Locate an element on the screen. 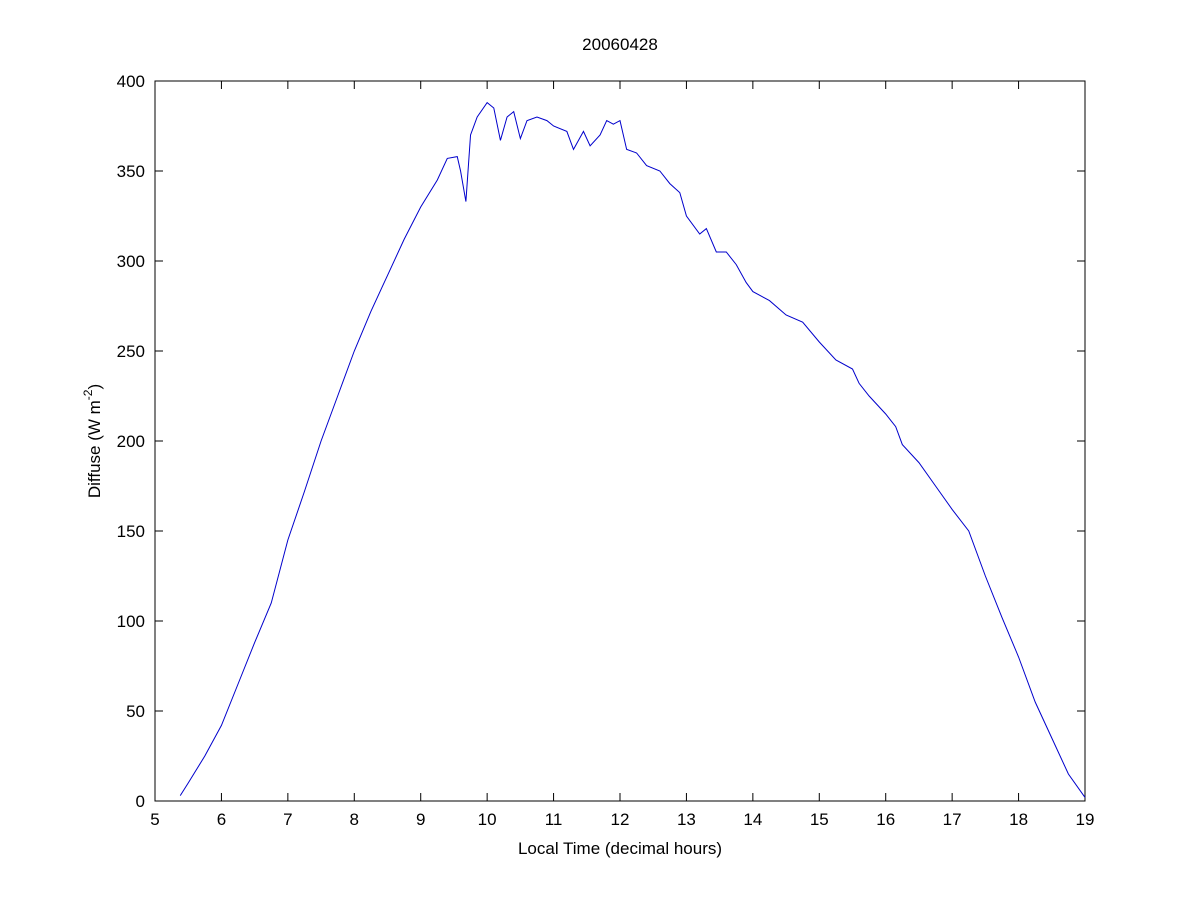  y-label-sup: -2 is located at coordinates (88, 394).